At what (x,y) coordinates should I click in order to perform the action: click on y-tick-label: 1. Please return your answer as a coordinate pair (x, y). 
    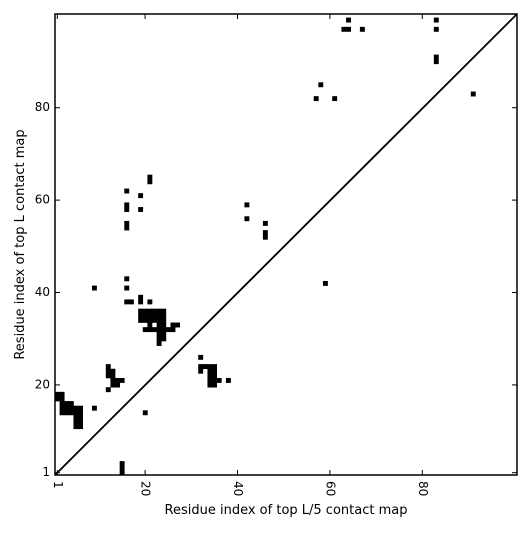
    Looking at the image, I should click on (46, 472).